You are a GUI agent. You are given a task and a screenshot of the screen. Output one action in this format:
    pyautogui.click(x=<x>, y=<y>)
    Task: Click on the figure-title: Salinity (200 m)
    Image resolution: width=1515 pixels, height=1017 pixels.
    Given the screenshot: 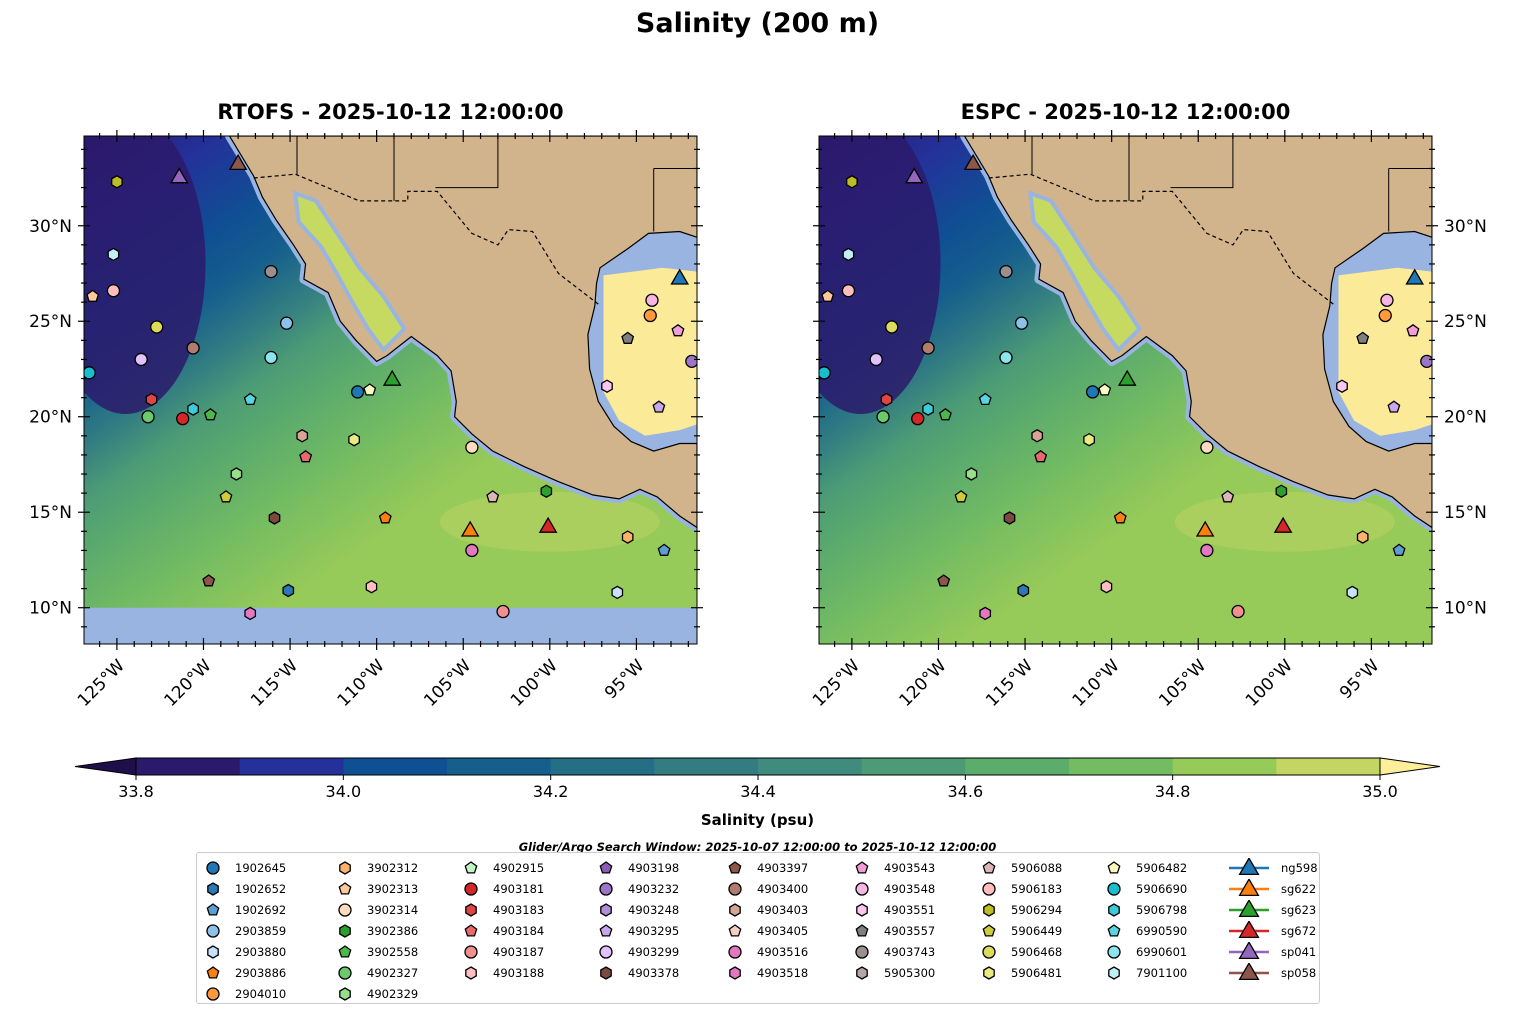 What is the action you would take?
    pyautogui.click(x=757, y=23)
    